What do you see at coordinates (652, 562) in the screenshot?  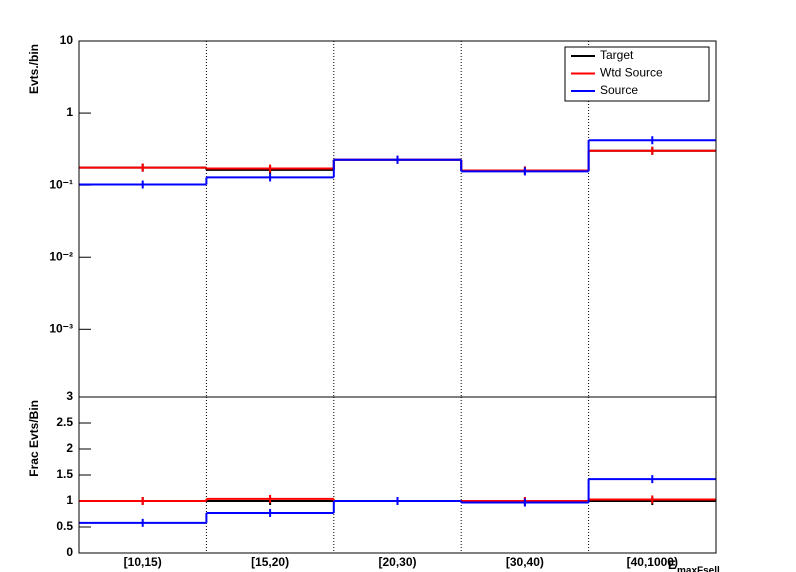 I see `x-tick-label: [40,1000)` at bounding box center [652, 562].